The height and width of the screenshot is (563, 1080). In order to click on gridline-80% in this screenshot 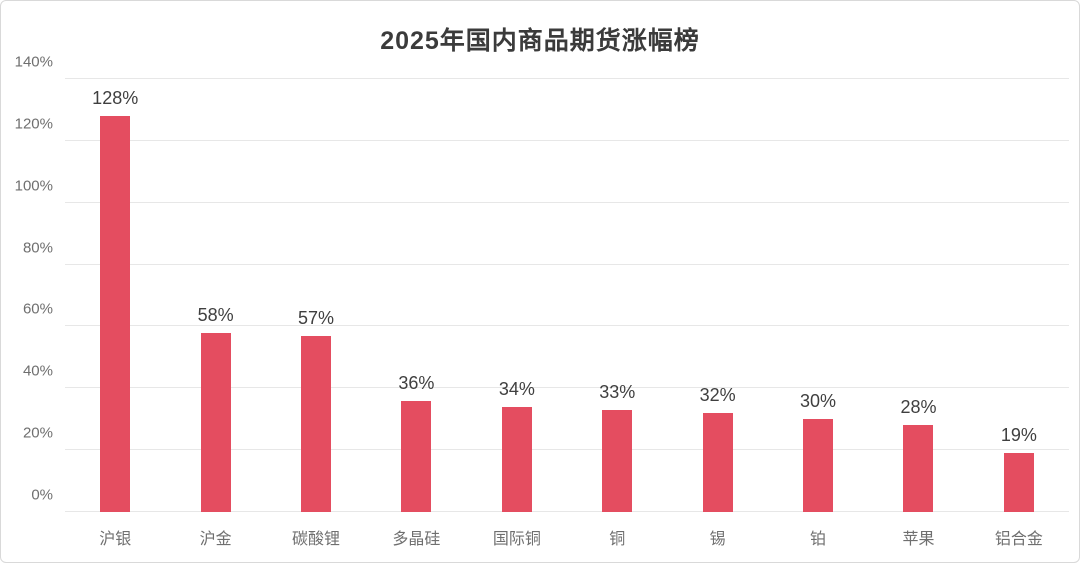, I will do `click(567, 264)`.